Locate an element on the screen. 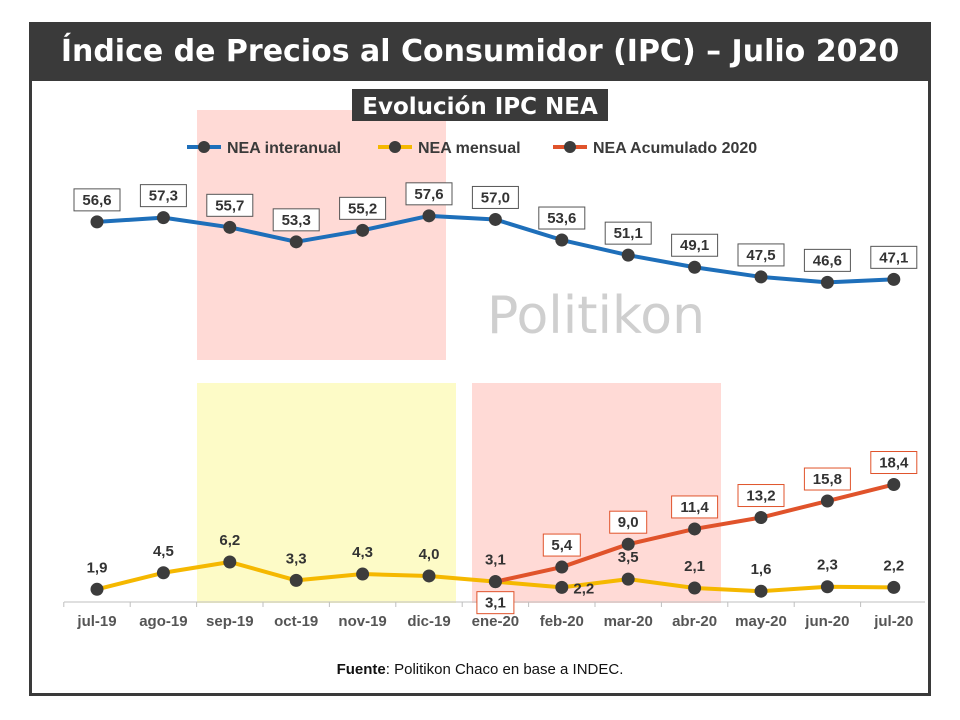 The height and width of the screenshot is (720, 960). data-label: 2,1 is located at coordinates (694, 566).